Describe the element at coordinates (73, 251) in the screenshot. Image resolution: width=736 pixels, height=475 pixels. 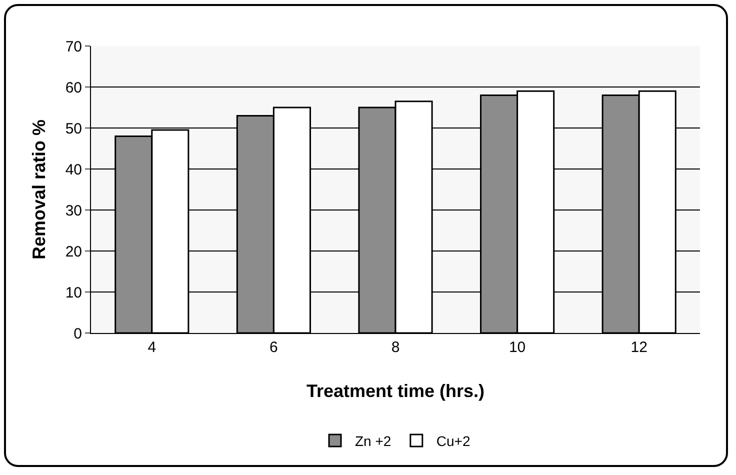
I see `y-tick-label: 20` at that location.